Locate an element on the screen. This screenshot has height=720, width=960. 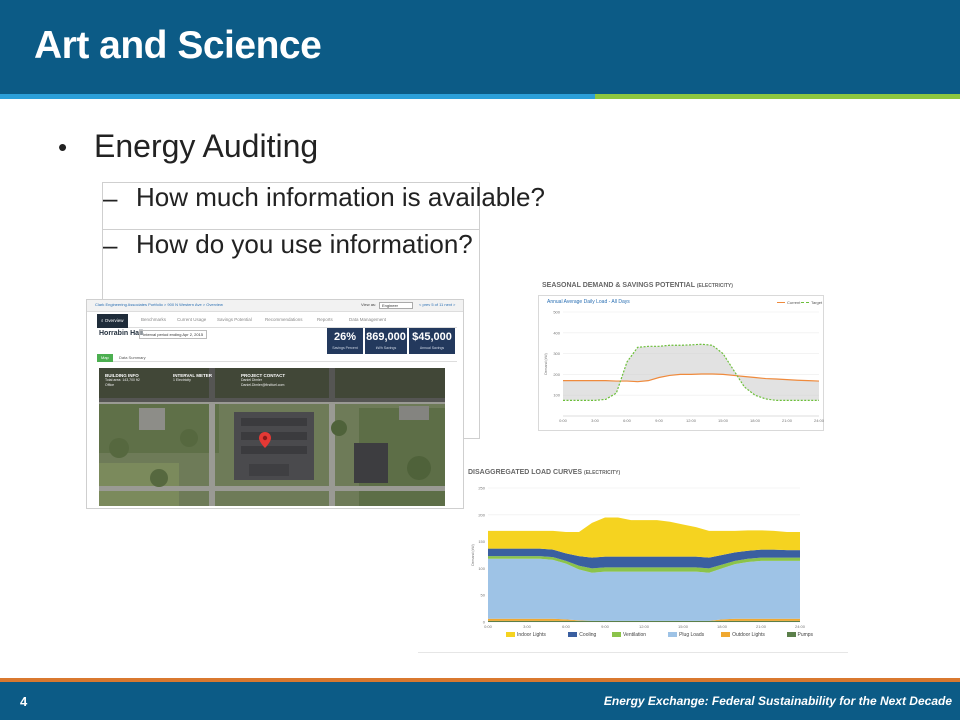
chart1-subtitle: Annual Average Daily Load - All Days is located at coordinates (588, 302).